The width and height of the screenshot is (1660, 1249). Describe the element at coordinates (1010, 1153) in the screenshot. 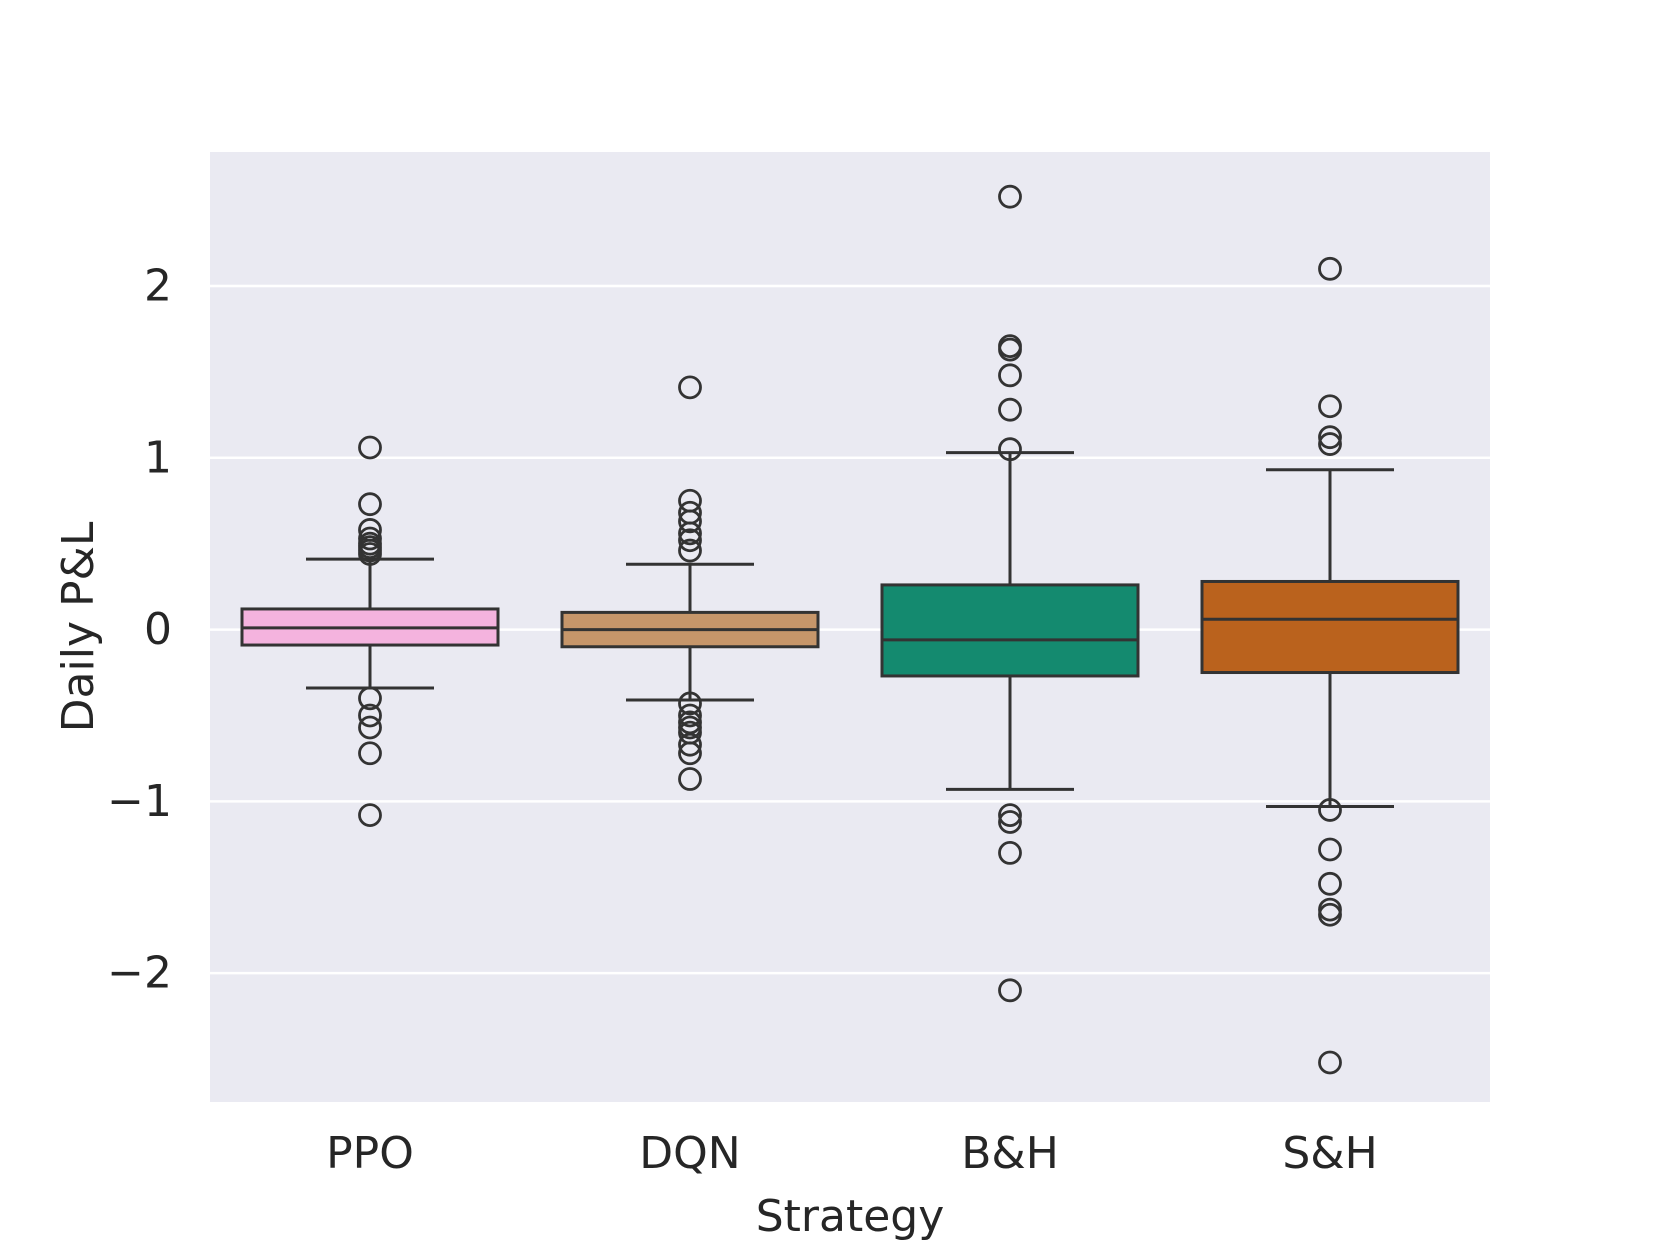

I see `x-tick-label: B&H` at that location.